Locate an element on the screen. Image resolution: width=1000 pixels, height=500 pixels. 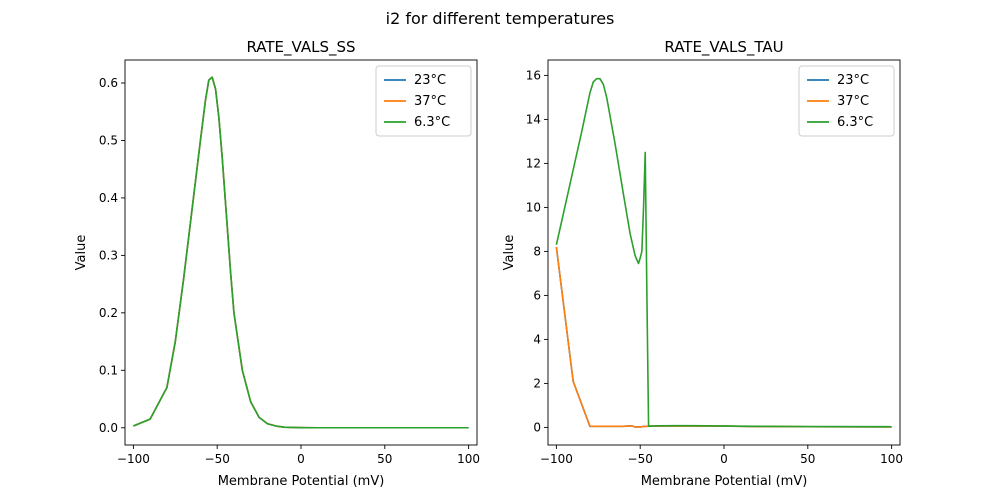
tau-ytick-label: 0 is located at coordinates (537, 427).